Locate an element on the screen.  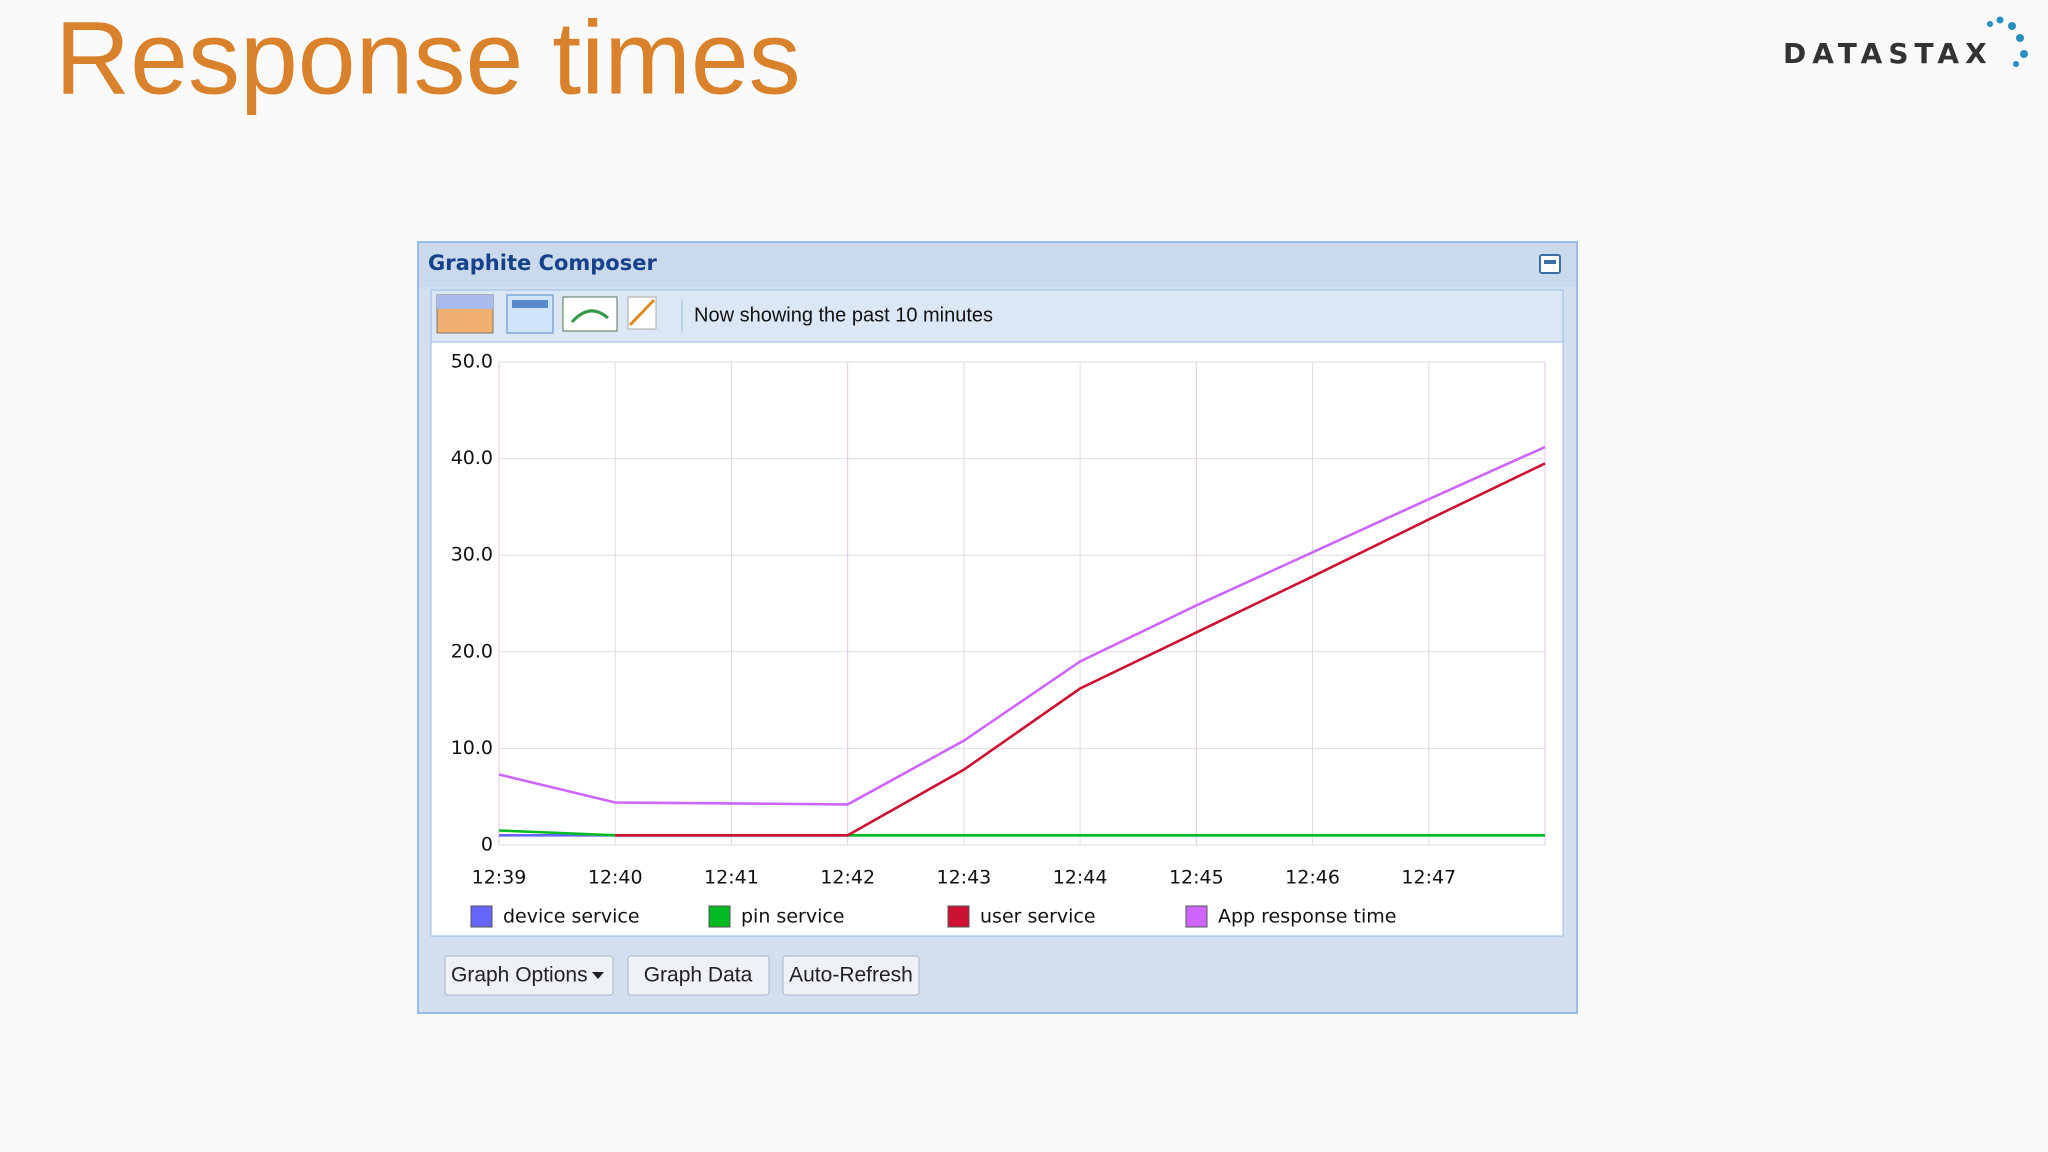
toolbar-icons is located at coordinates (559, 314).